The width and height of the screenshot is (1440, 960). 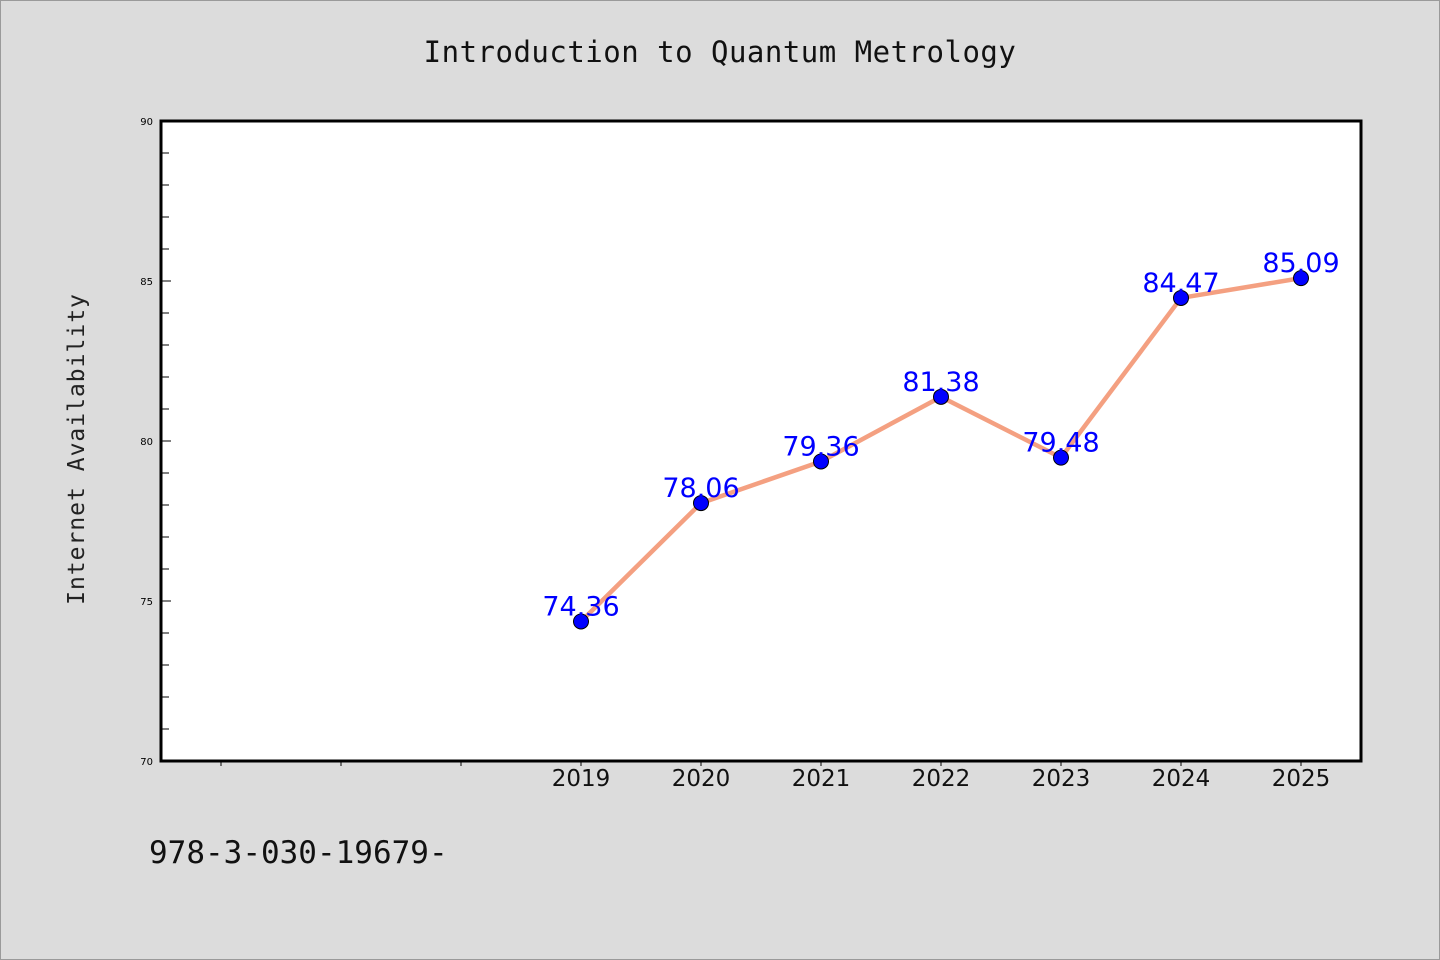 I want to click on x-tick-label: 2025, so click(x=1301, y=779).